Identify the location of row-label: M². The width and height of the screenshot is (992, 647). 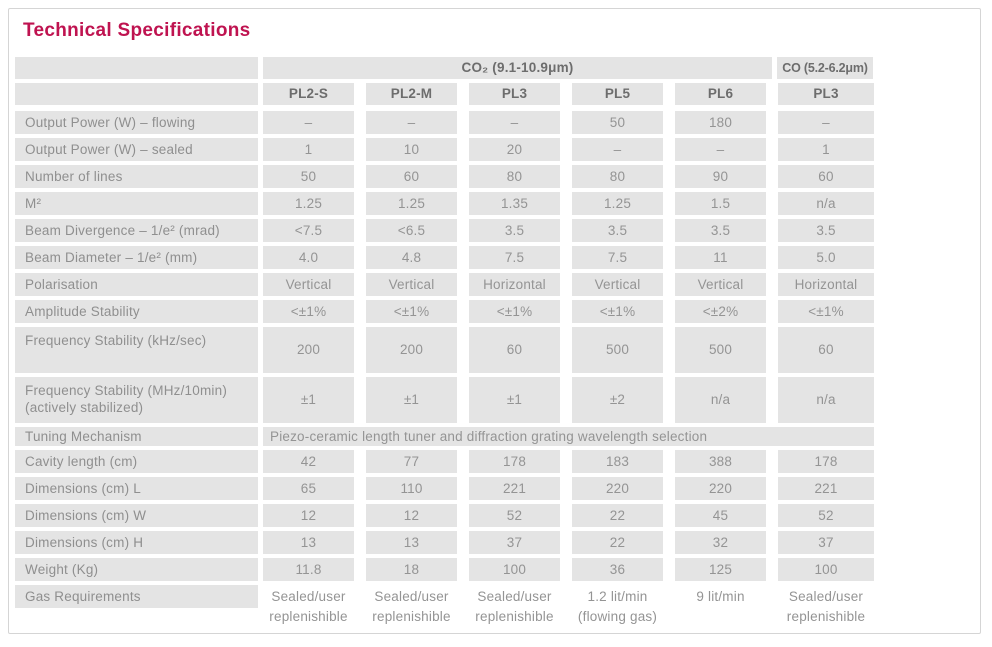
(136, 203).